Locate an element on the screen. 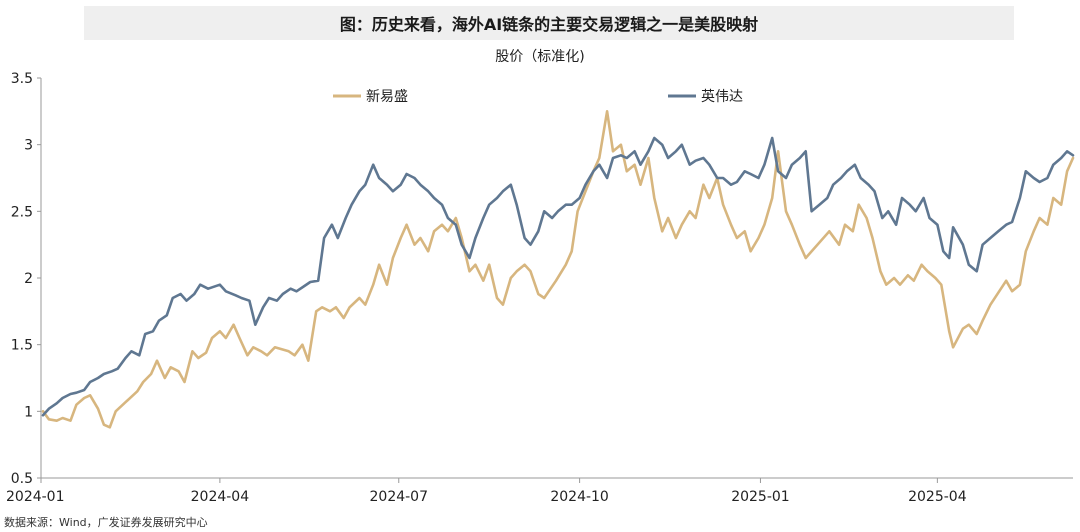 The width and height of the screenshot is (1080, 532). chart-title: 图：历史来看，海外AI链条的主要交易逻辑之一是美股映射 is located at coordinates (549, 24).